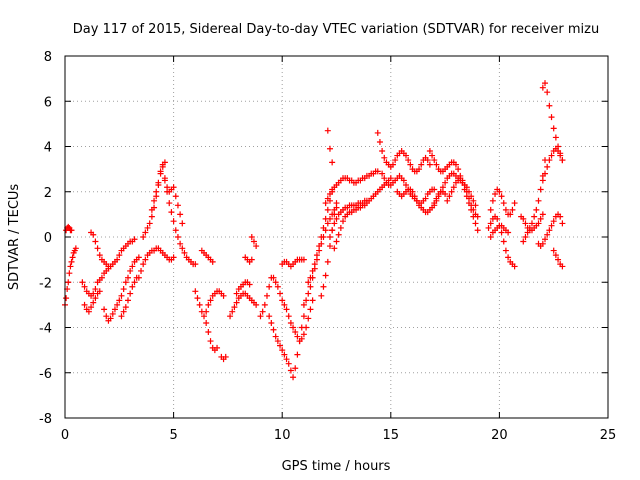  Describe the element at coordinates (338, 435) in the screenshot. I see `x-tick-labels: 0 5 10 15 20 25` at that location.